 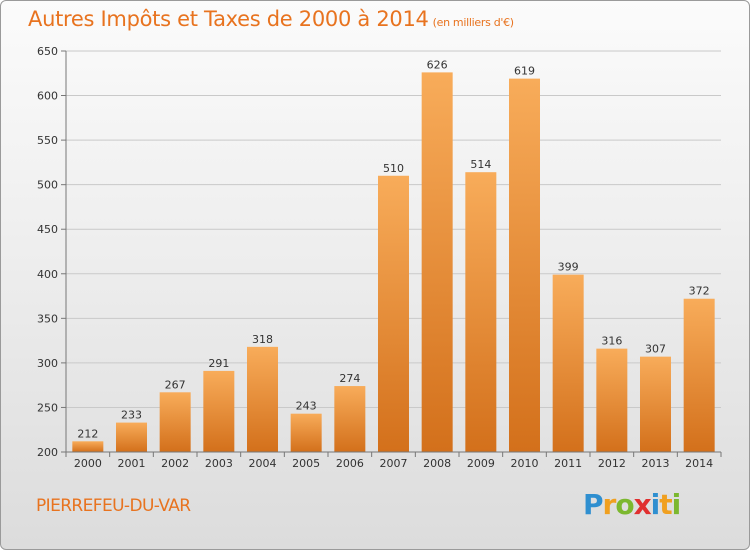 What do you see at coordinates (655, 349) in the screenshot?
I see `data-label-2013: 307` at bounding box center [655, 349].